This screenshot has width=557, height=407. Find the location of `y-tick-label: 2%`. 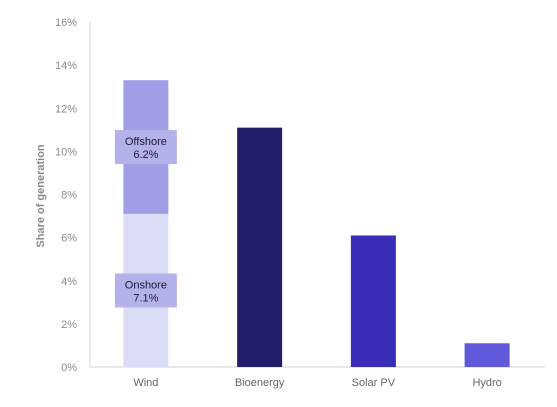

y-tick-label: 2% is located at coordinates (69, 325).